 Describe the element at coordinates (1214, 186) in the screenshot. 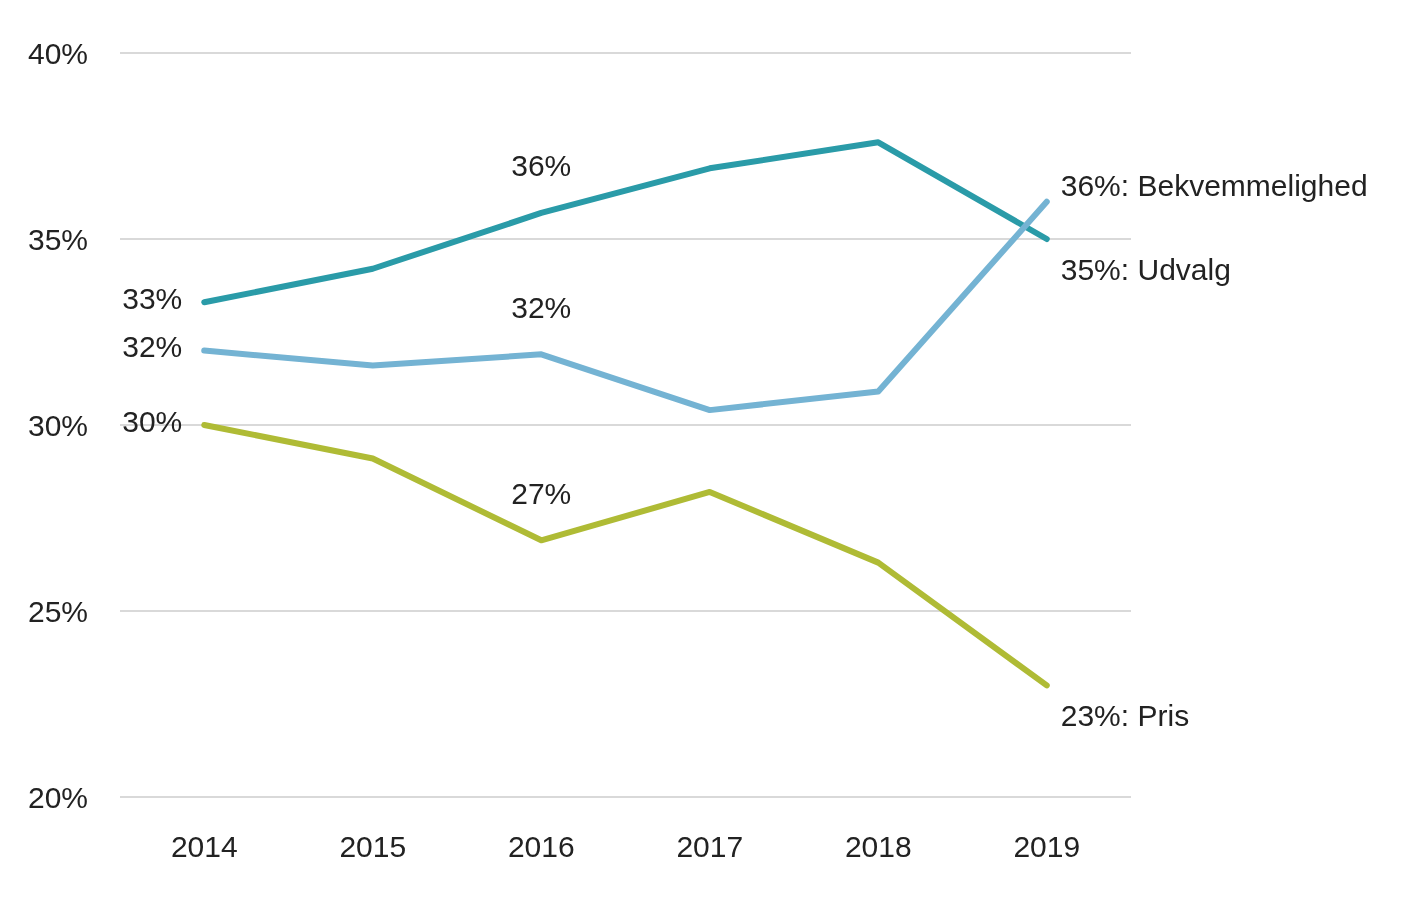

I see `text: 36%: Bekvemmelighed` at that location.